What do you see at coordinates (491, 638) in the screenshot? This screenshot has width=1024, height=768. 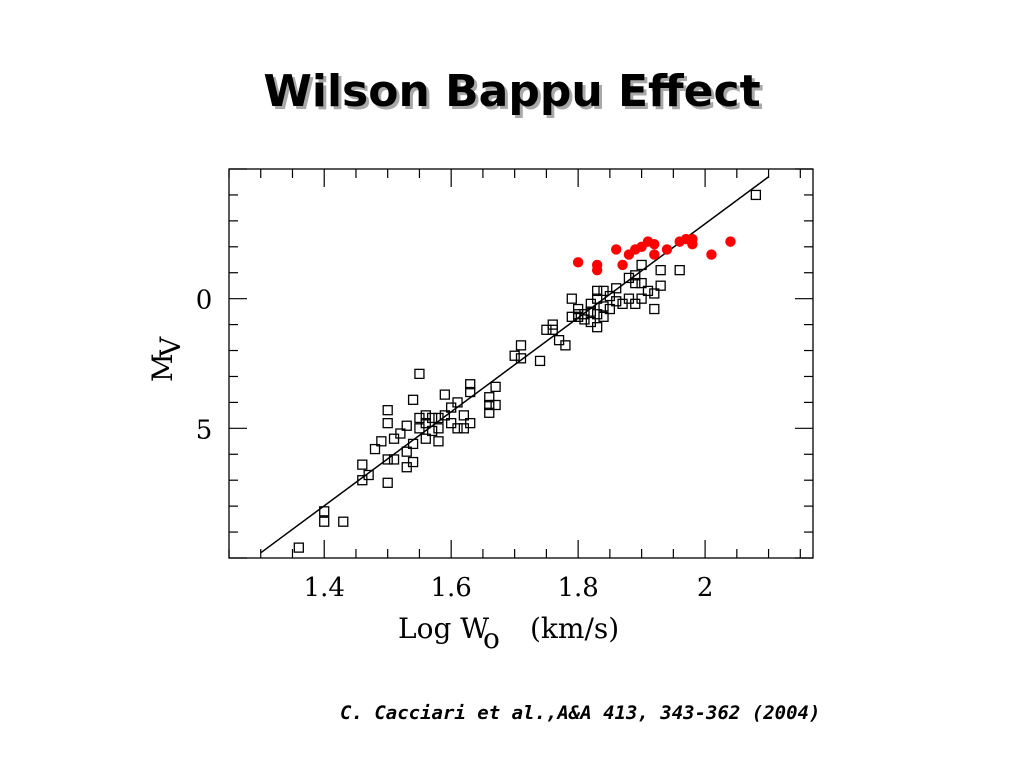 I see `x-axis-label-subscript: o` at bounding box center [491, 638].